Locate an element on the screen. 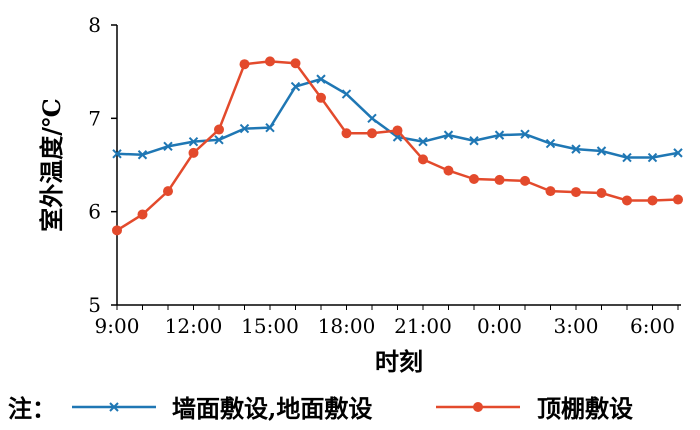 This screenshot has height=430, width=700. y-tick-label: 7 is located at coordinates (94, 118).